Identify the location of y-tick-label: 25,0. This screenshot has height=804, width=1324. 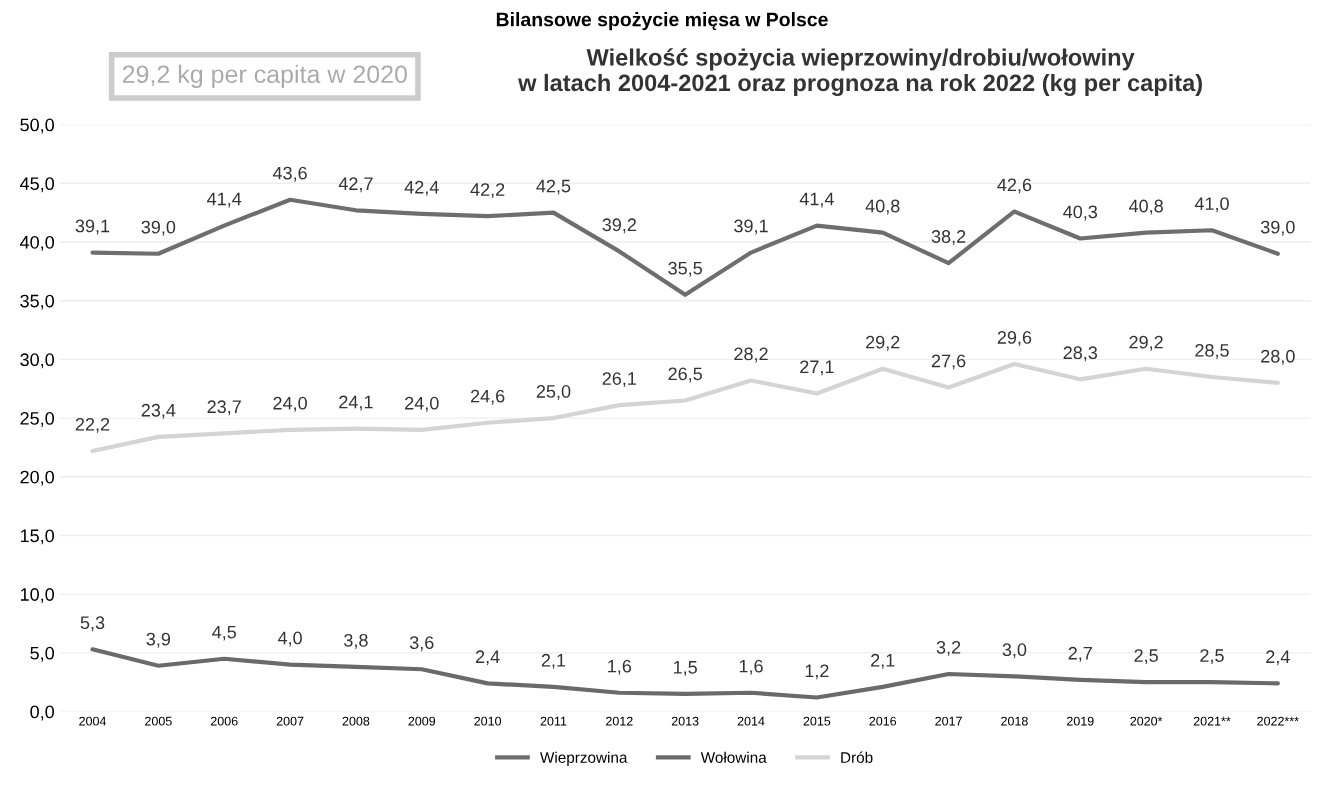
(37, 419).